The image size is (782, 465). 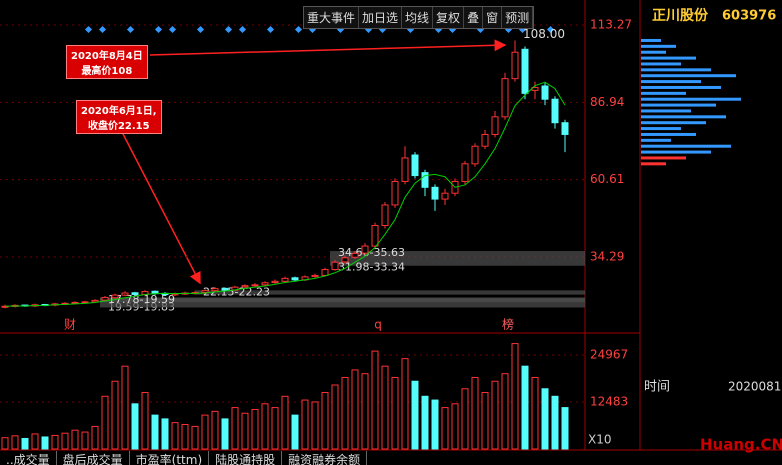 I want to click on tab-bar: ..成交量 盘后成交量 市盈率(ttm) 陆股通持股 融资融券余额, so click(x=184, y=458).